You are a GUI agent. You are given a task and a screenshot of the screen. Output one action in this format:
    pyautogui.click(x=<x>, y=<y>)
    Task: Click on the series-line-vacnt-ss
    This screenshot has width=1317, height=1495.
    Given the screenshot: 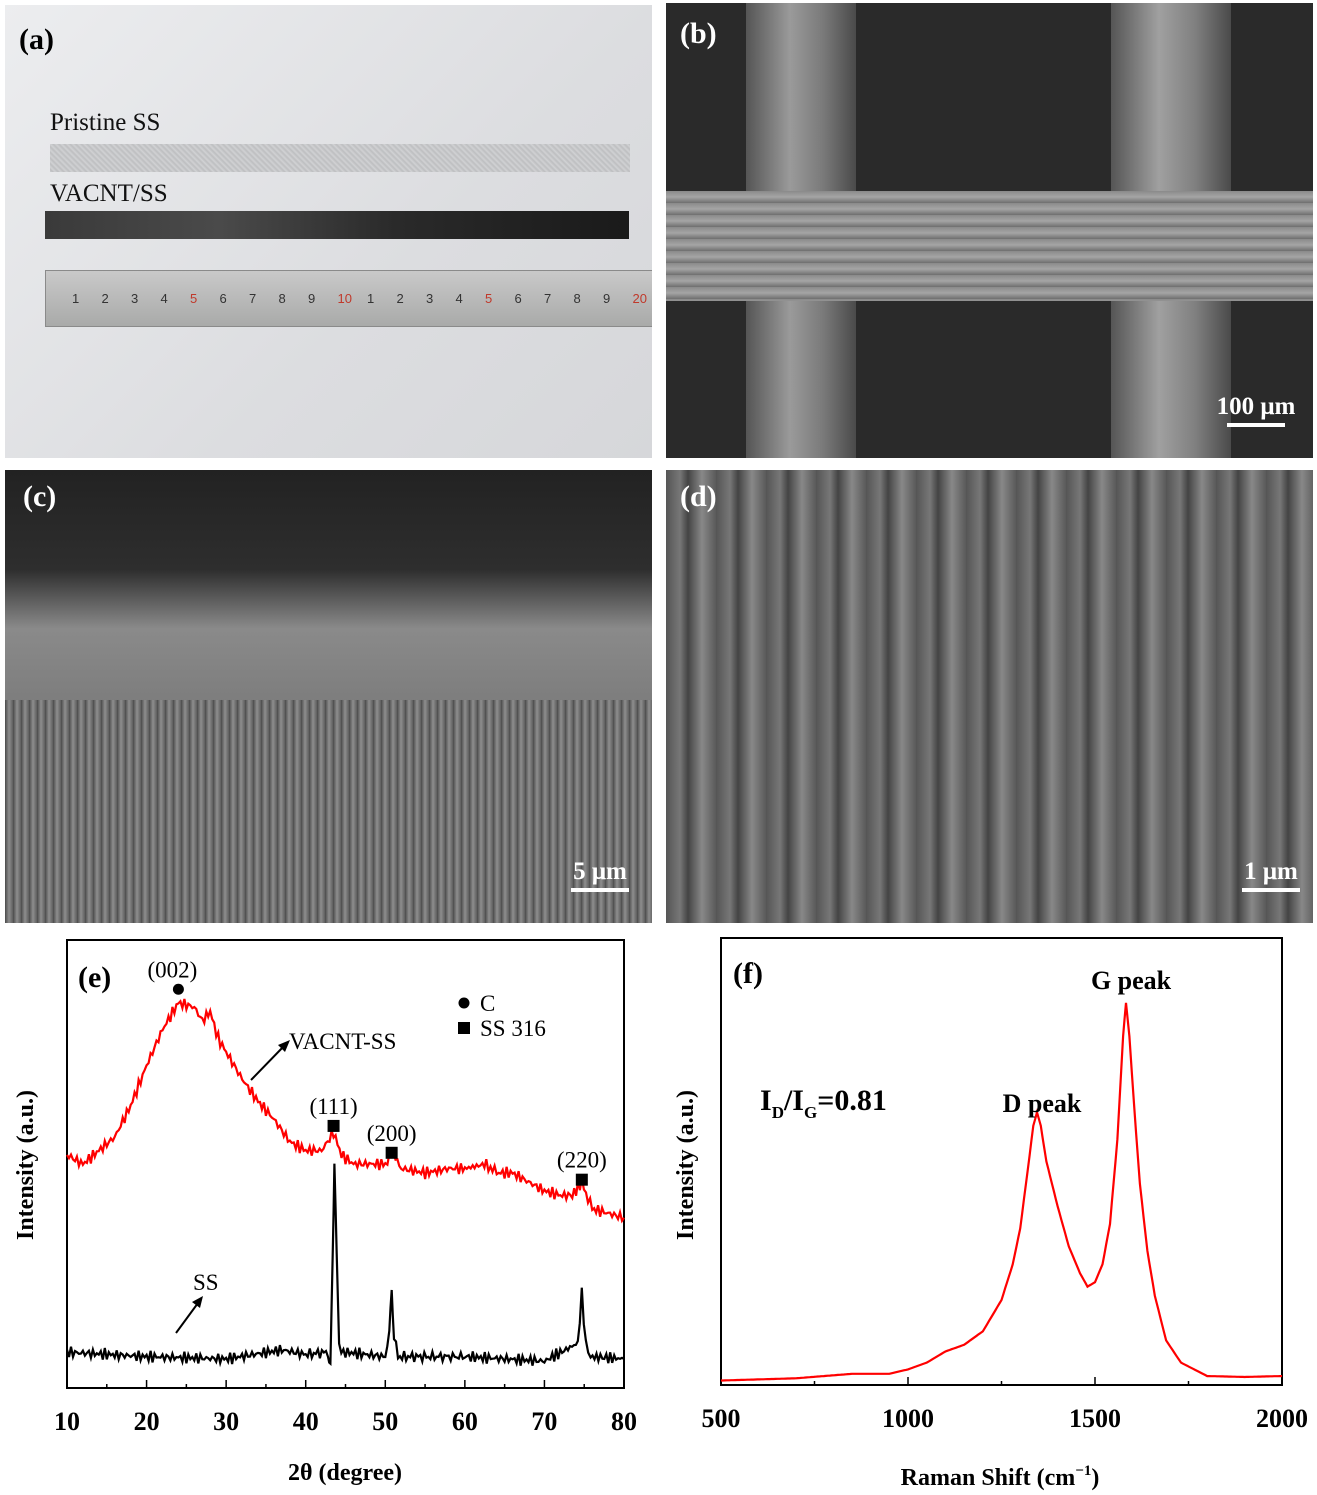 What is the action you would take?
    pyautogui.click(x=345, y=1111)
    